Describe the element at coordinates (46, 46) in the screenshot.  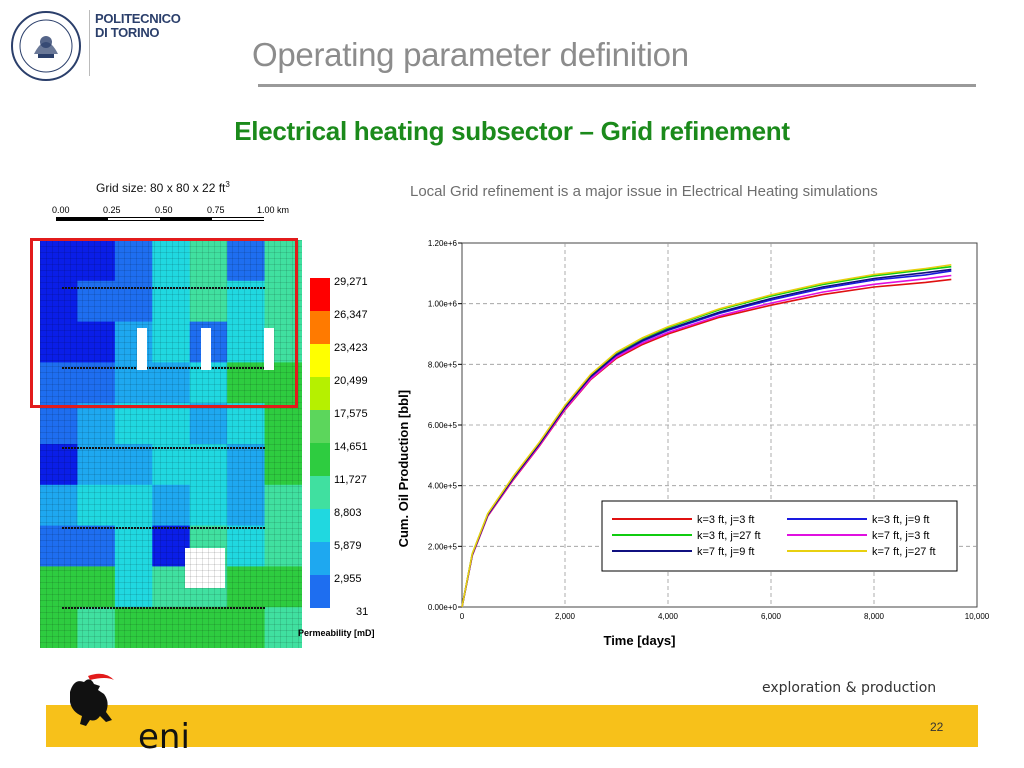
I see `university-seal-logo` at that location.